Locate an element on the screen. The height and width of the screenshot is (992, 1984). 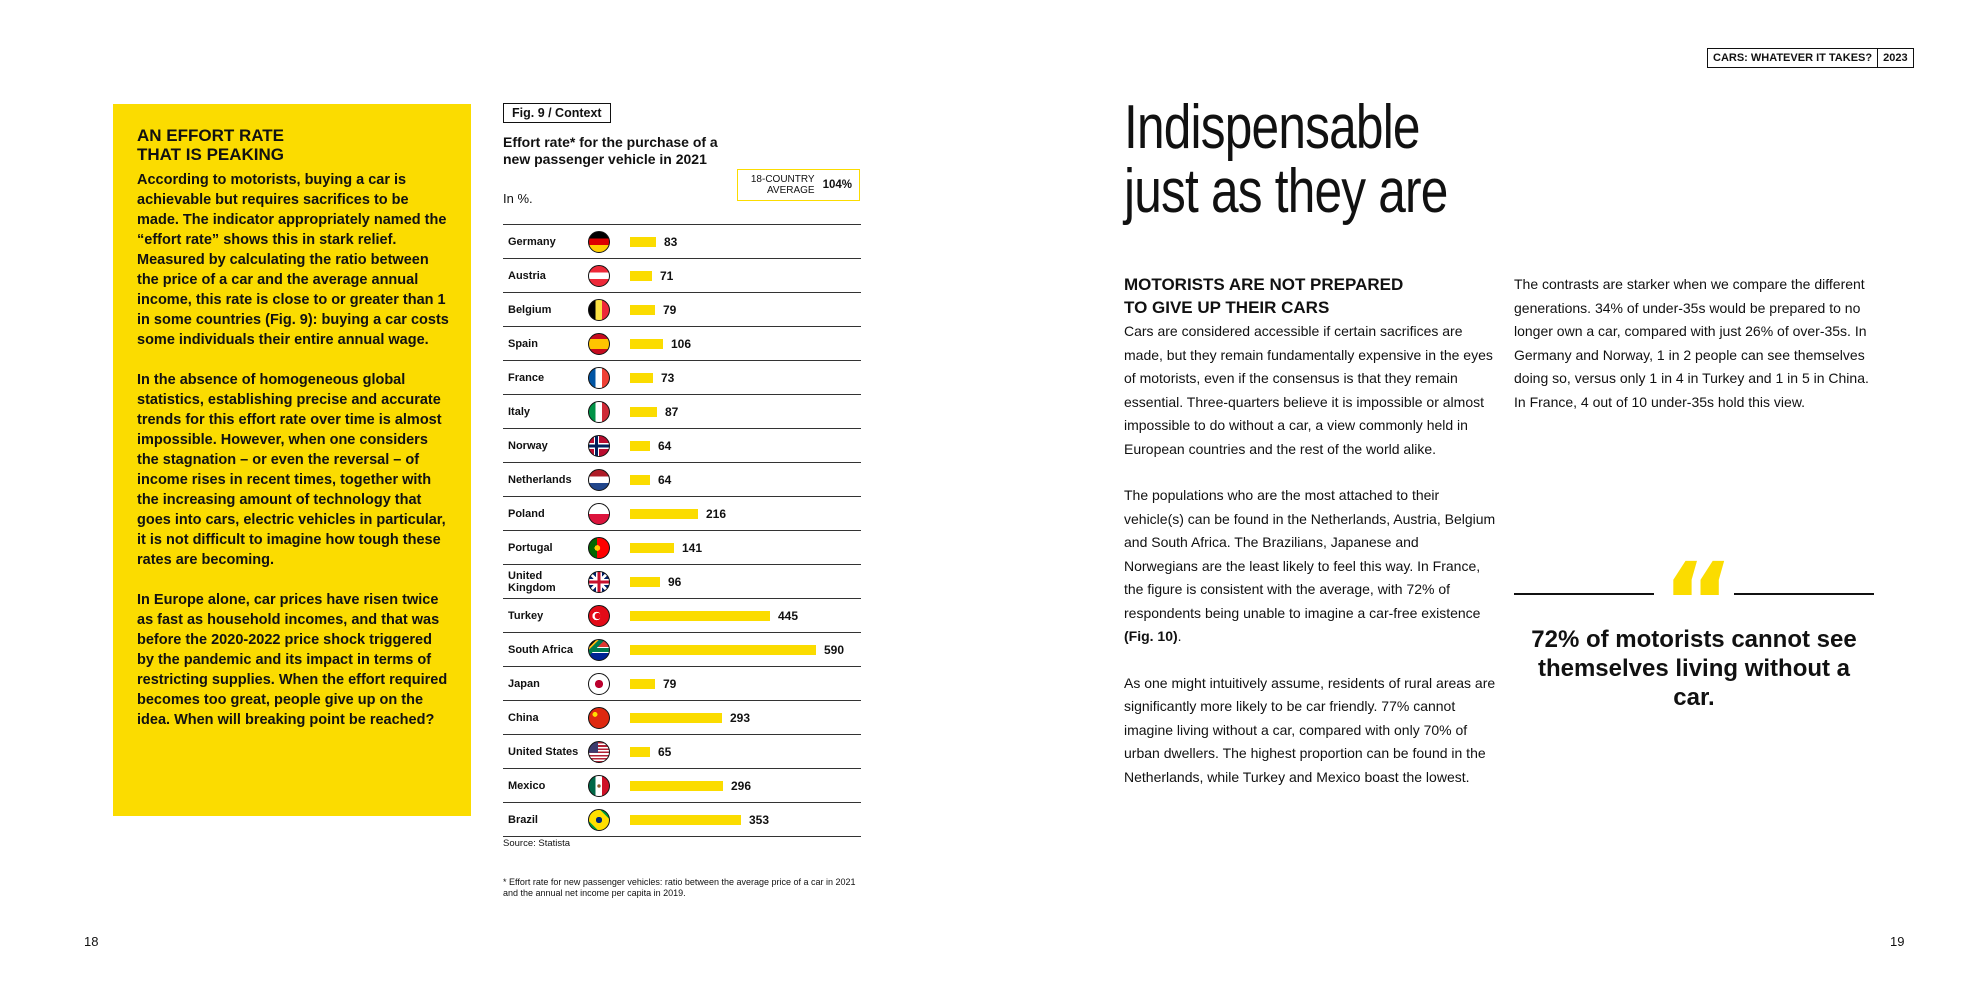
country-label: Austria is located at coordinates (527, 275).